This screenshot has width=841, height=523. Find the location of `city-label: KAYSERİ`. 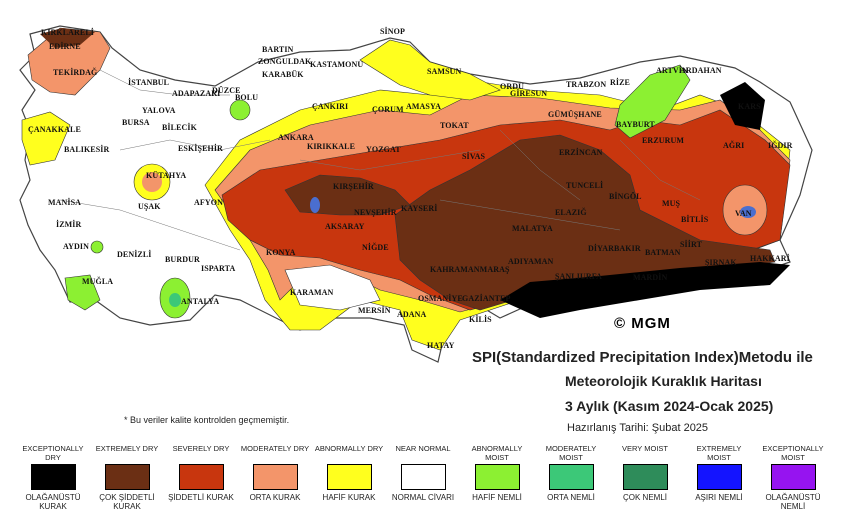

city-label: KAYSERİ is located at coordinates (419, 208).